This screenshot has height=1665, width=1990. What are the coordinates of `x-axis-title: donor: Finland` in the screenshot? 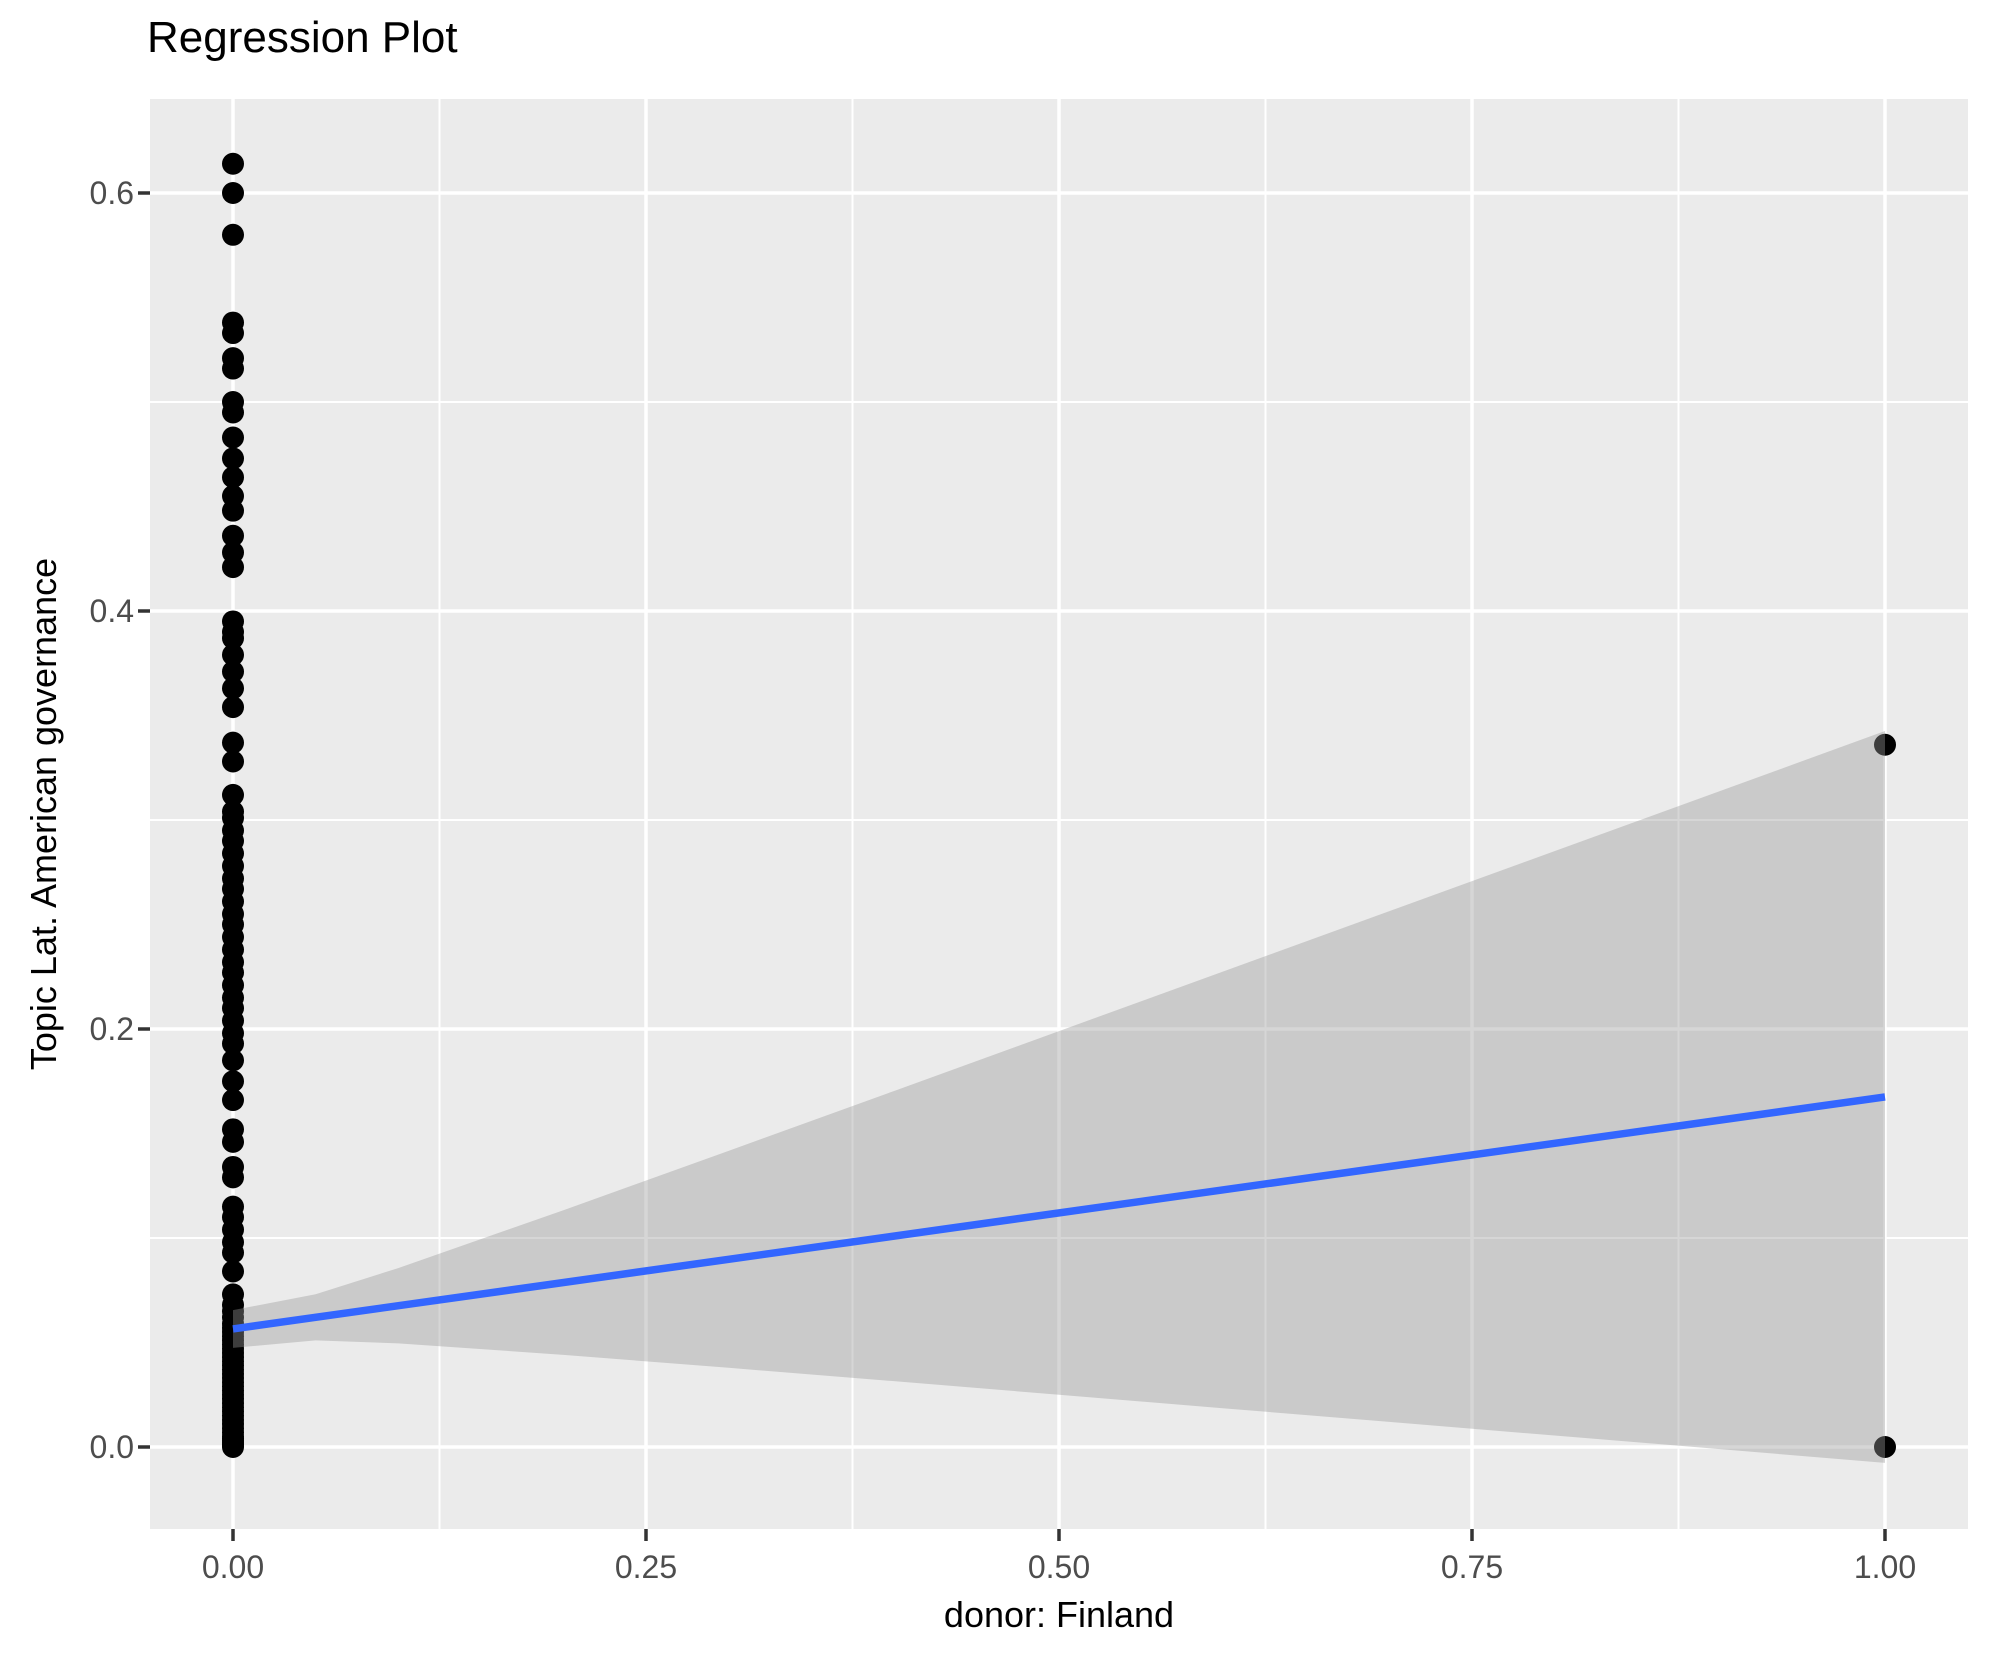 It's located at (1059, 1614).